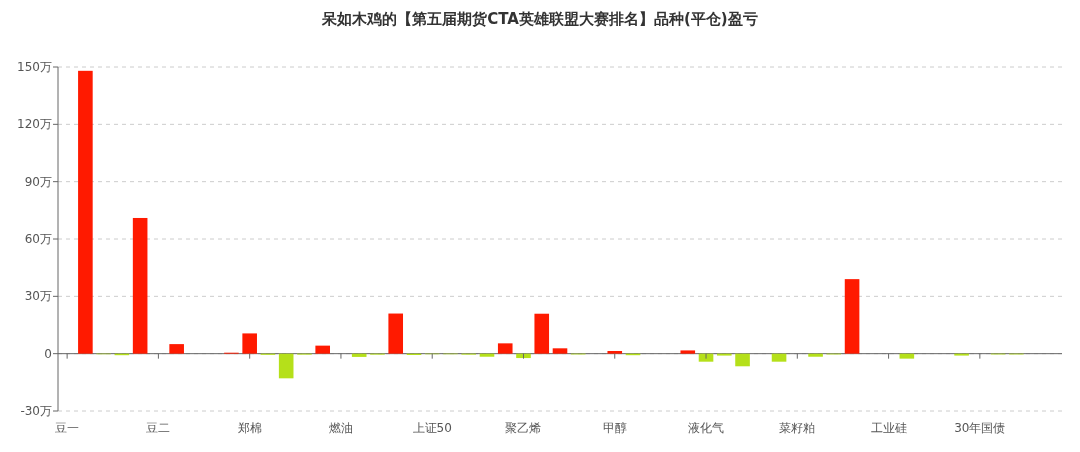  What do you see at coordinates (797, 428) in the screenshot?
I see `x-tick-label: 菜籽粕` at bounding box center [797, 428].